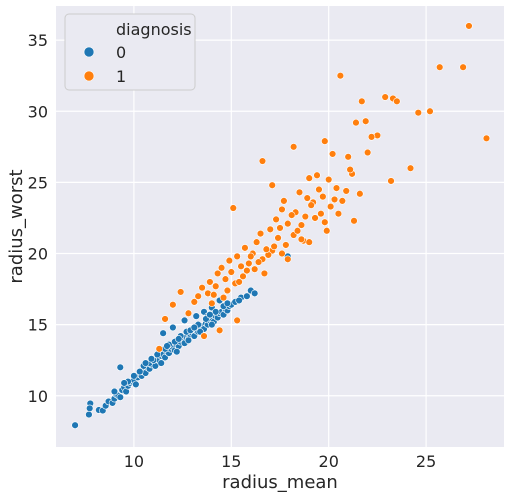  I want to click on y-tick-label: 35, so click(38, 40).